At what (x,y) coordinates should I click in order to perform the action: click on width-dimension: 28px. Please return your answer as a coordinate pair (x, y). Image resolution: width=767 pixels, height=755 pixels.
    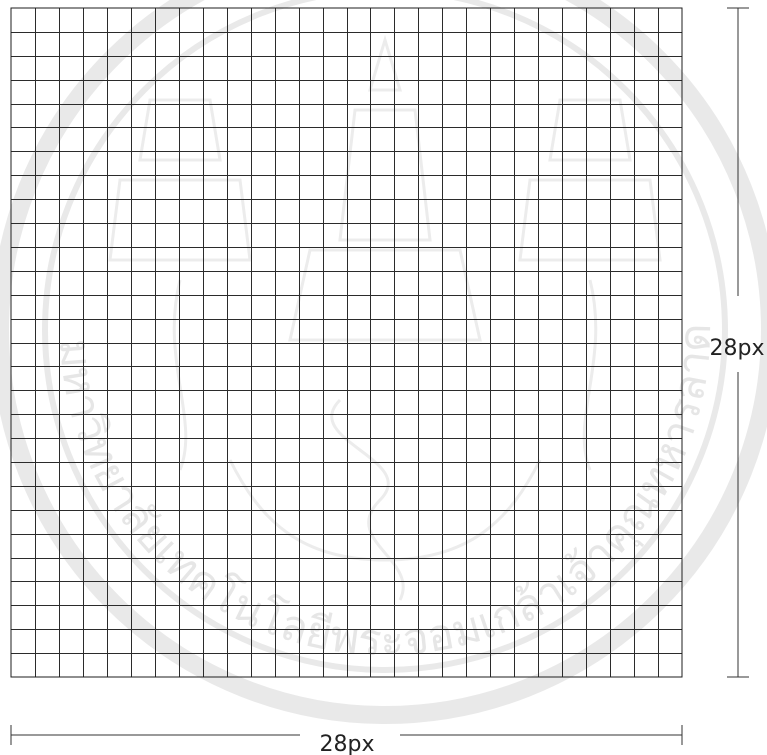
    Looking at the image, I should click on (346, 740).